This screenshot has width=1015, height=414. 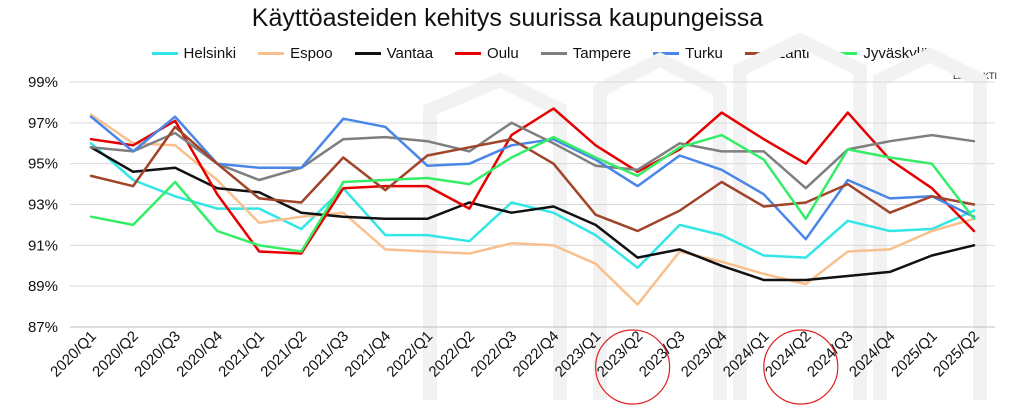 What do you see at coordinates (43, 123) in the screenshot?
I see `y-tick-label: 97%` at bounding box center [43, 123].